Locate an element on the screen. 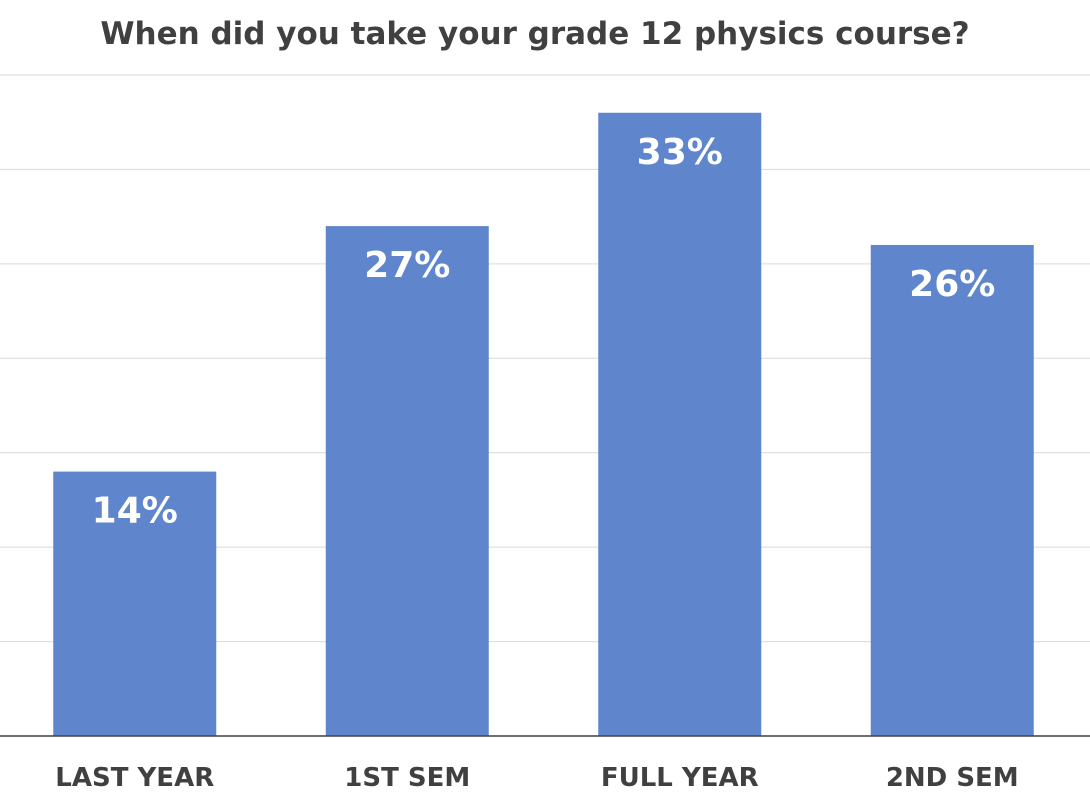  x-tick-label: 1ST SEM is located at coordinates (407, 778).